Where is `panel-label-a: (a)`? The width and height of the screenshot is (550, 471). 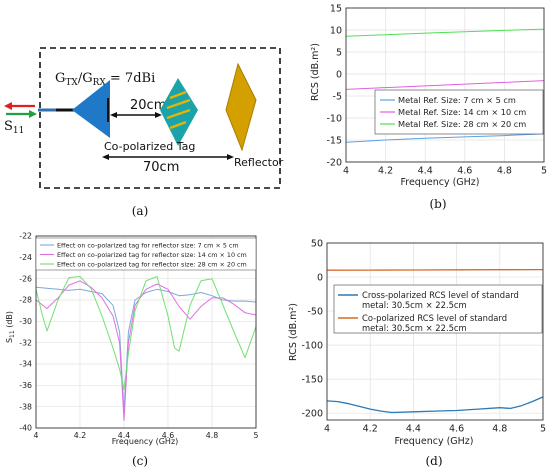
panel-label-a: (a) is located at coordinates (140, 211).